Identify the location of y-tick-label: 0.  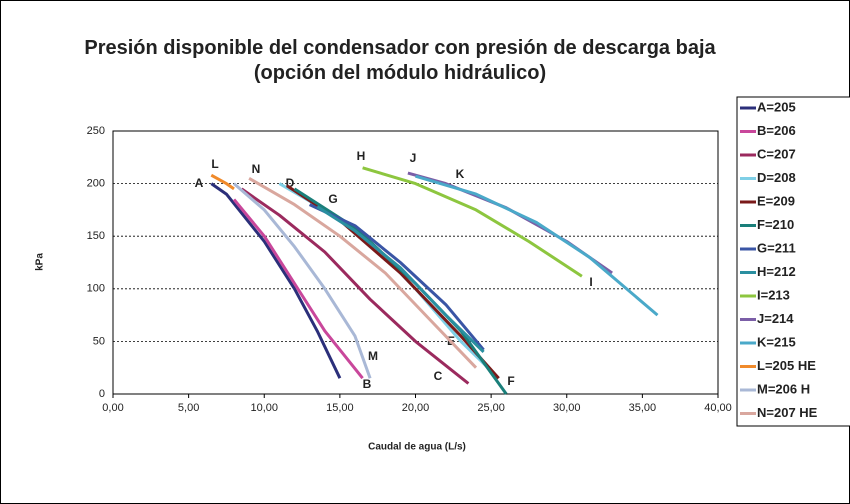
(102, 394).